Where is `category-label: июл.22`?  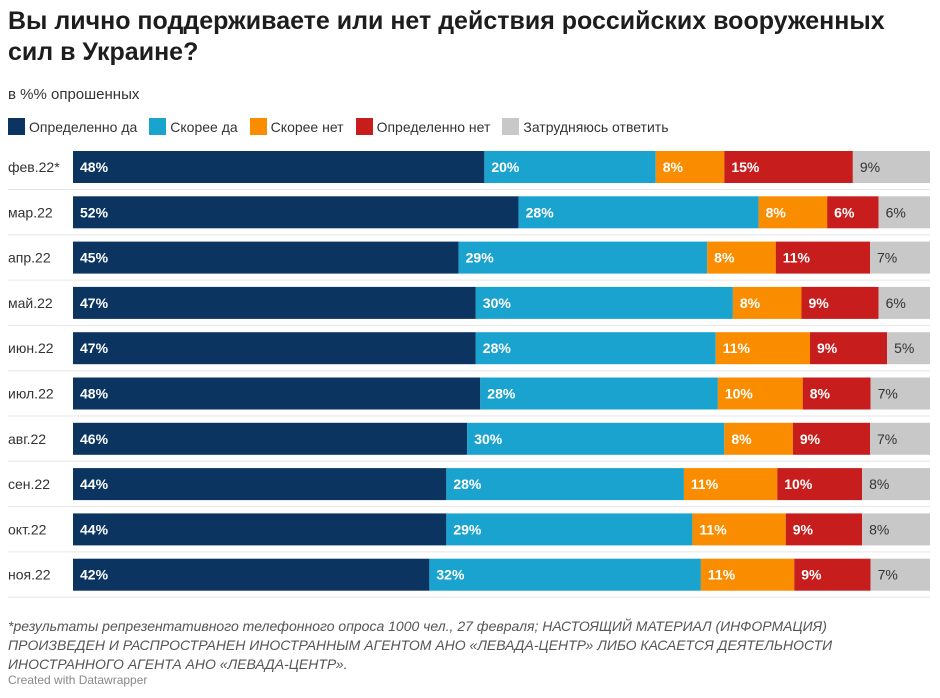
category-label: июл.22 is located at coordinates (31, 394).